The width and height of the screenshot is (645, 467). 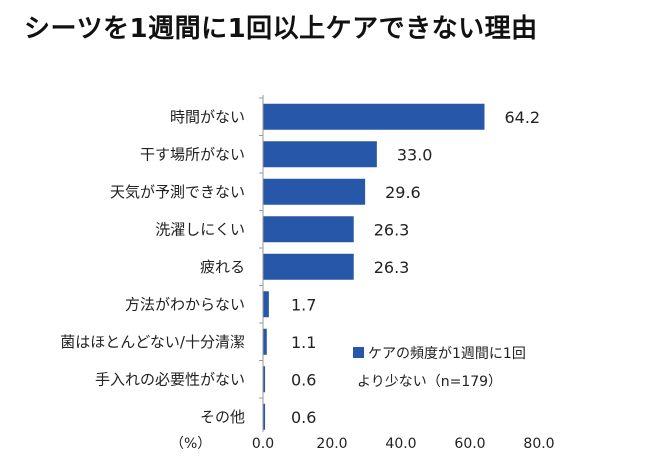 I want to click on legend-swatch, so click(x=358, y=352).